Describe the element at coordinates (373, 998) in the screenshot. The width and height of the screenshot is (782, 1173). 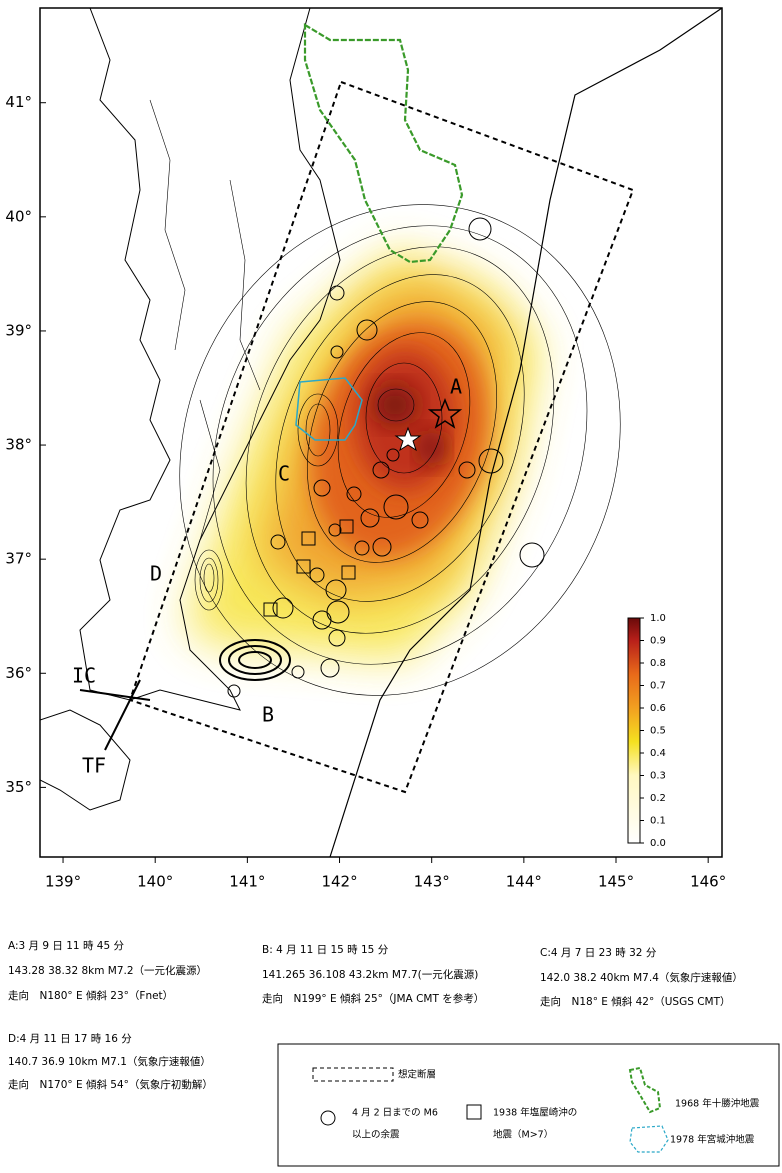
I see `event-mechanism: 走向 N199° E 傾斜 25°（JMA CMT を参考）` at that location.